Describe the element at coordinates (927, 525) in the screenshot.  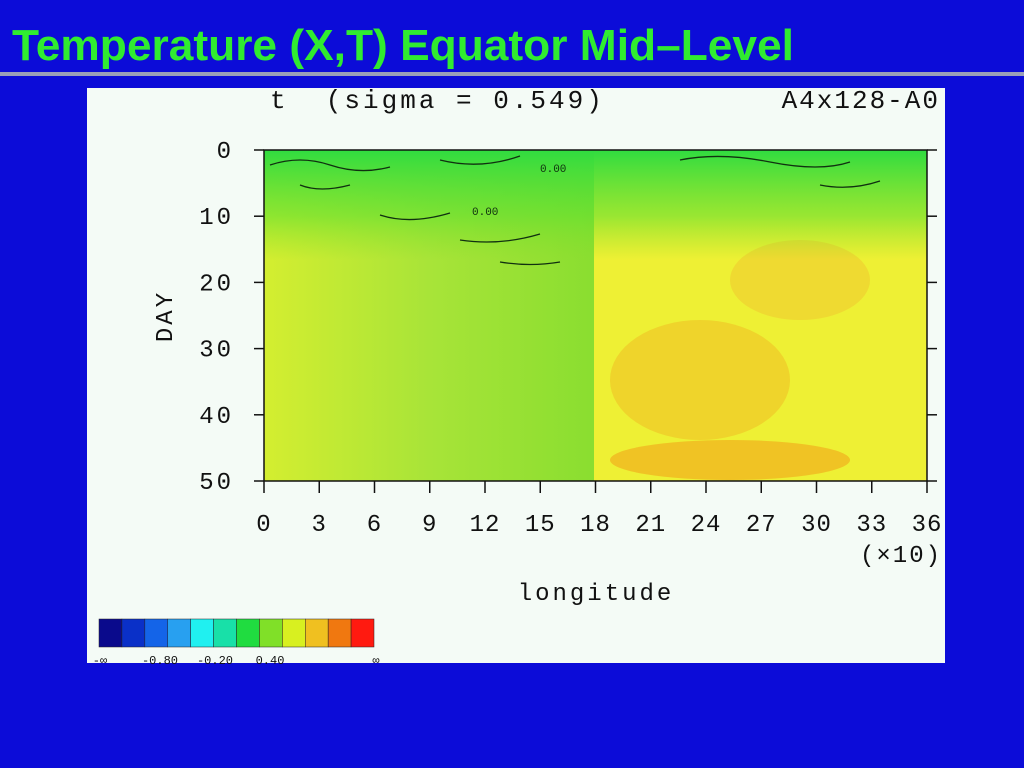
I see `x-tick-label: 36` at that location.